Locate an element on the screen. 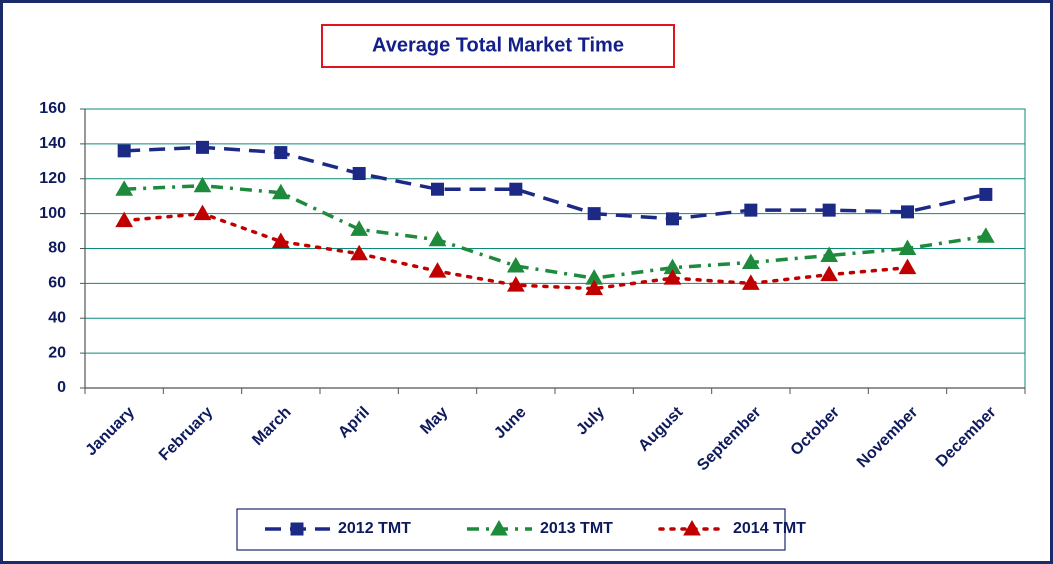 The width and height of the screenshot is (1053, 564). y-tick-label: 80 is located at coordinates (57, 248).